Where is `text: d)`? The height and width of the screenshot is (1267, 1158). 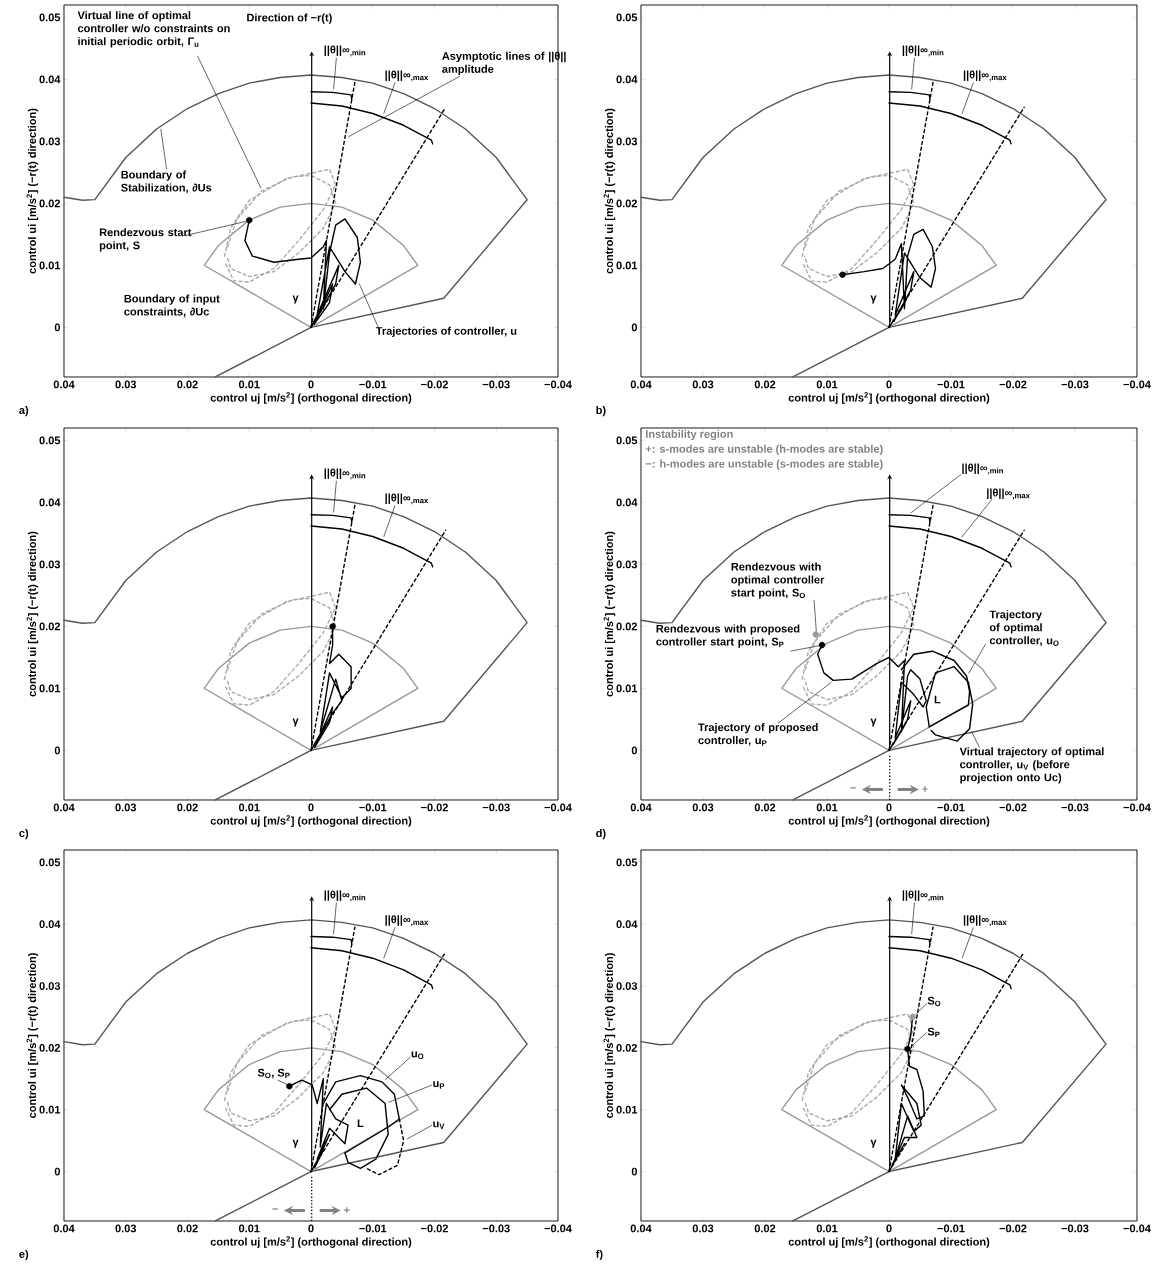 text: d) is located at coordinates (601, 834).